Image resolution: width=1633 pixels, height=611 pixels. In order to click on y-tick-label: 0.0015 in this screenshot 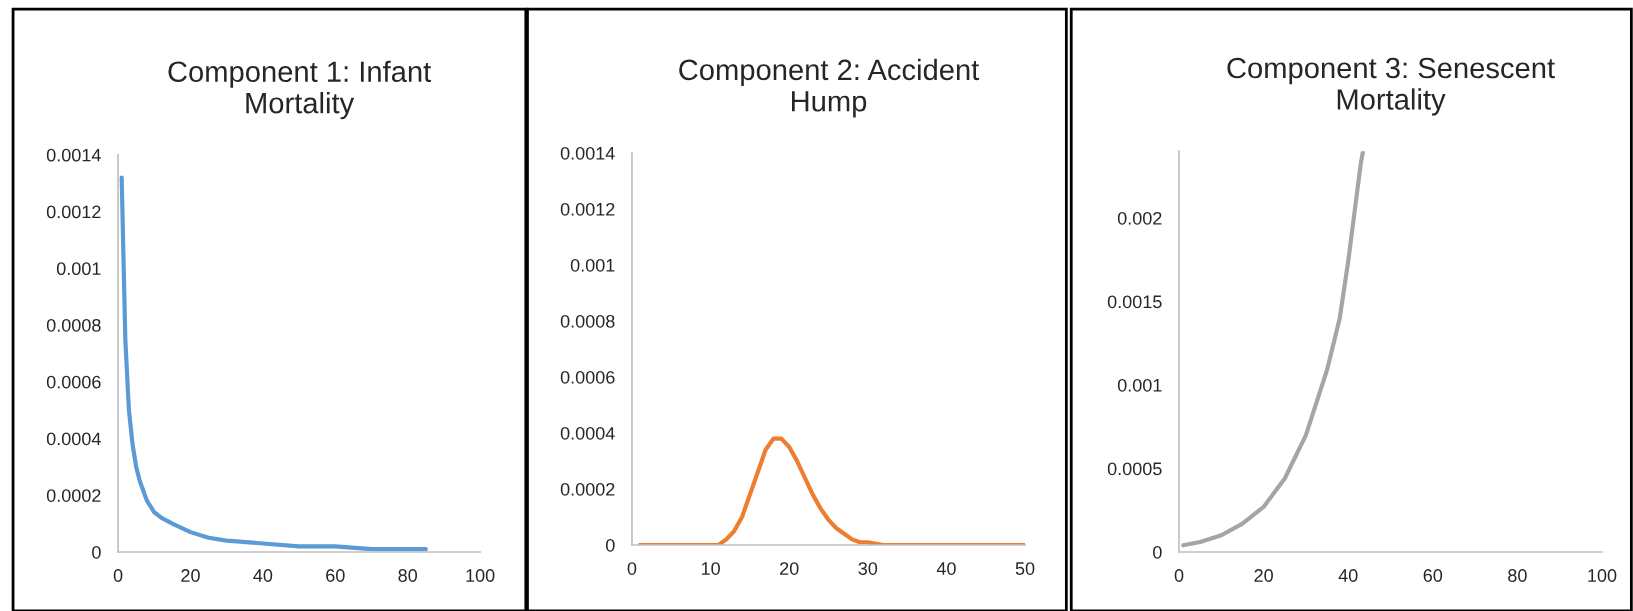, I will do `click(1134, 302)`.